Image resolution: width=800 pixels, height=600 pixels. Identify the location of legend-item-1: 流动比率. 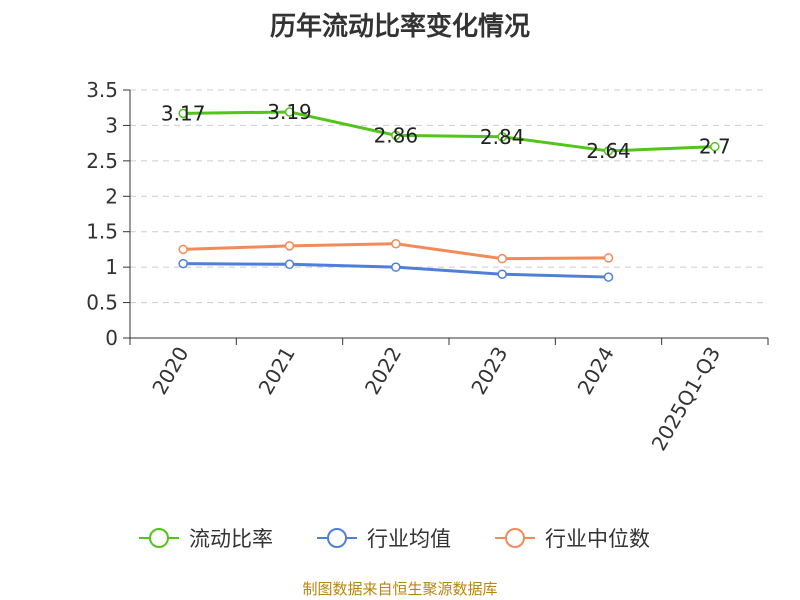
(206, 539).